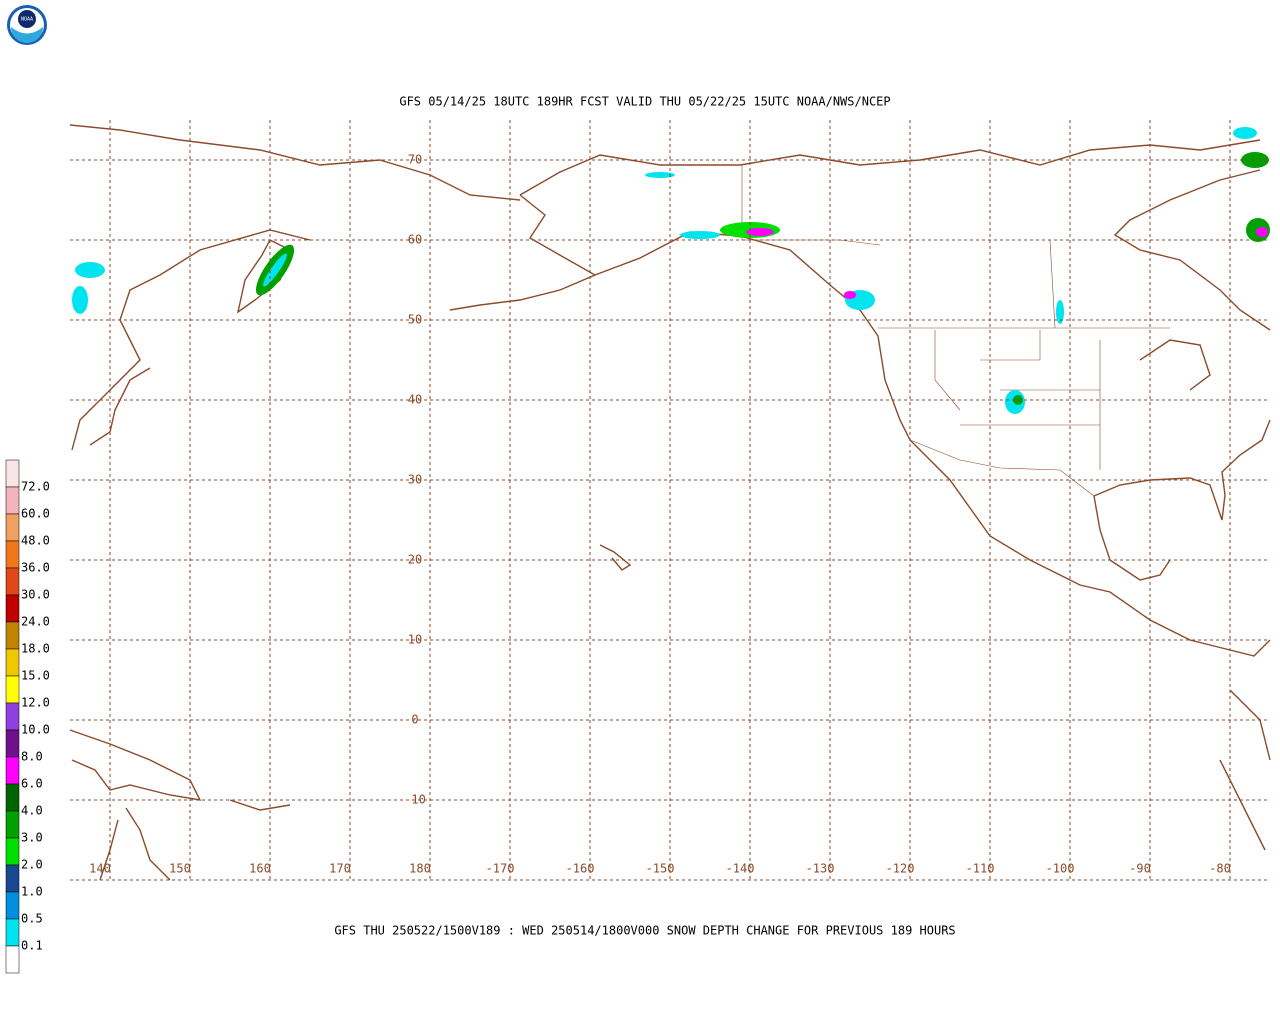 The height and width of the screenshot is (1024, 1280). What do you see at coordinates (900, 869) in the screenshot?
I see `longitude-label: -120` at bounding box center [900, 869].